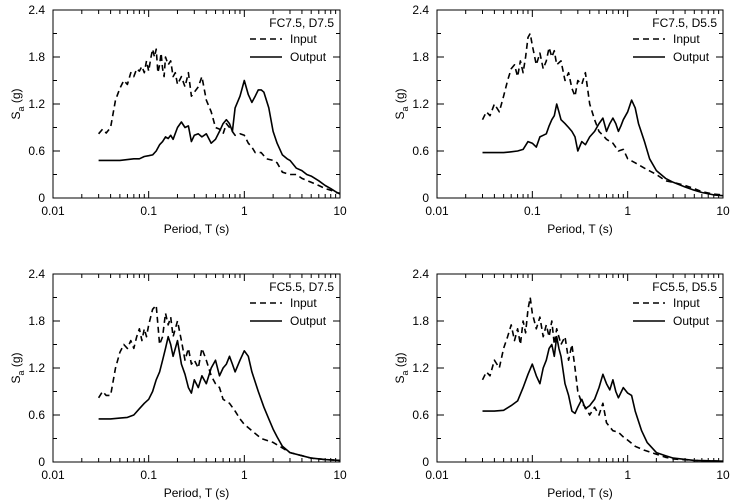 Image resolution: width=733 pixels, height=503 pixels. What do you see at coordinates (301, 287) in the screenshot?
I see `chart-title: FC5.5, D7.5` at bounding box center [301, 287].